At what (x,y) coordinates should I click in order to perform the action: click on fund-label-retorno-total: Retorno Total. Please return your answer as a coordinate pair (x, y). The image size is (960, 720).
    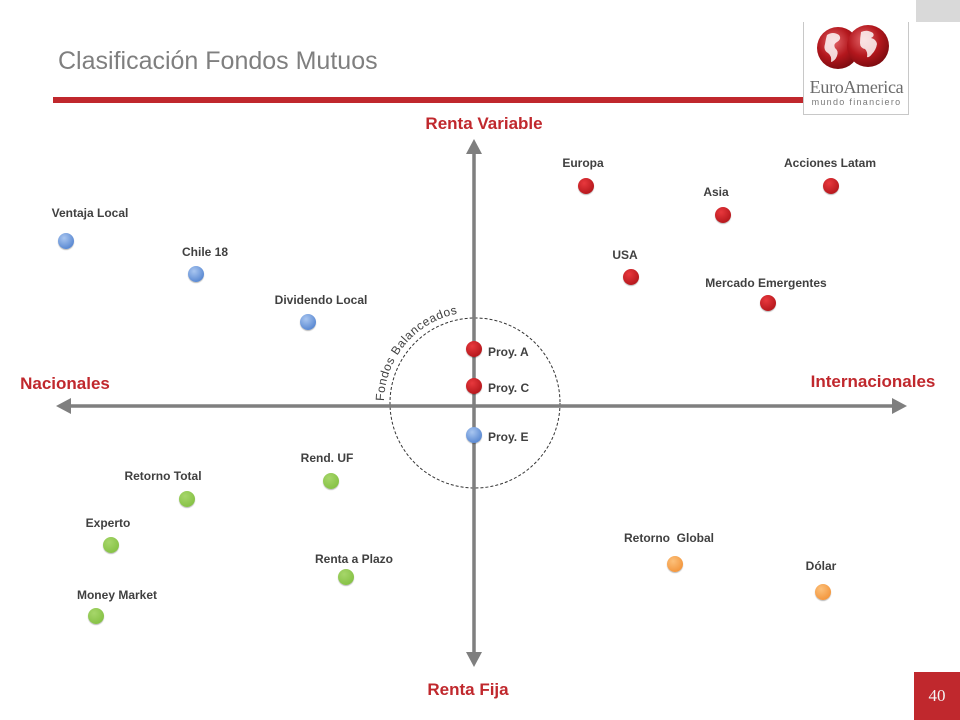
    Looking at the image, I should click on (163, 476).